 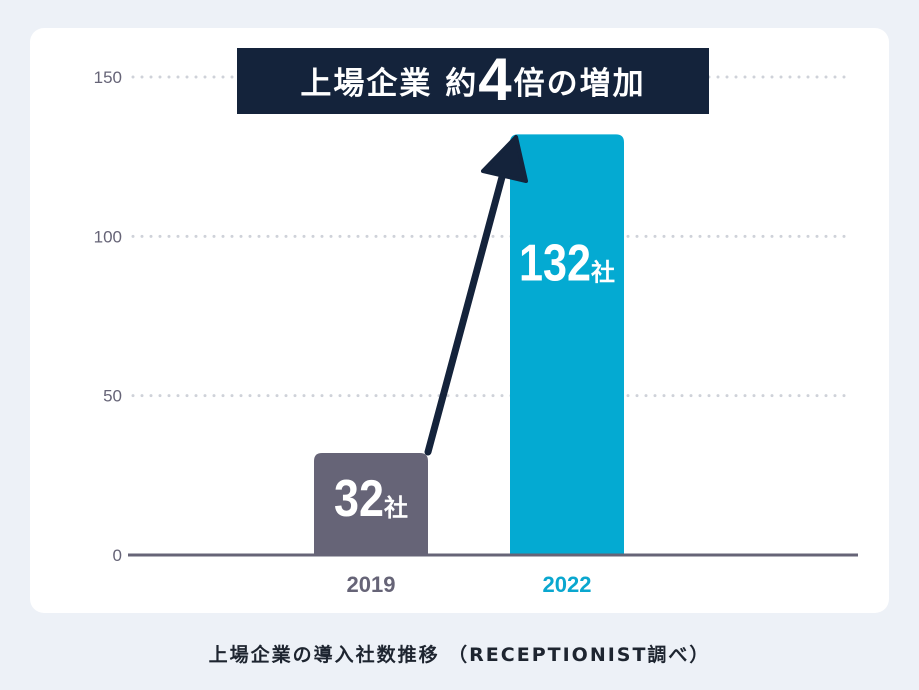 I want to click on bar-2022, so click(x=567, y=345).